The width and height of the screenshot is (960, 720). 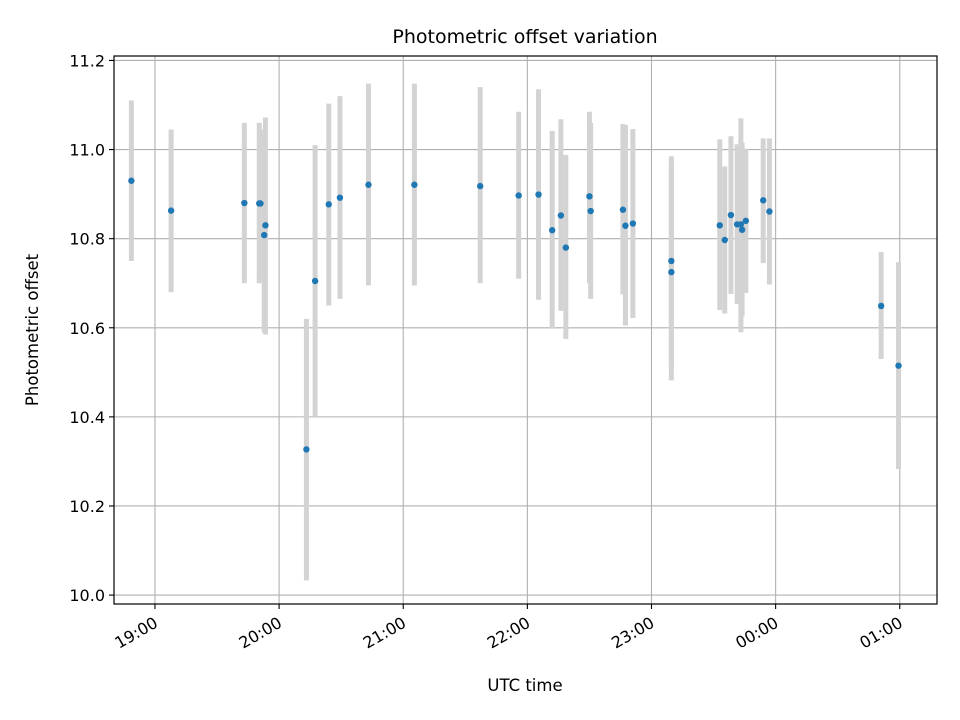 What do you see at coordinates (32, 329) in the screenshot?
I see `y-axis-label: Photometric offset` at bounding box center [32, 329].